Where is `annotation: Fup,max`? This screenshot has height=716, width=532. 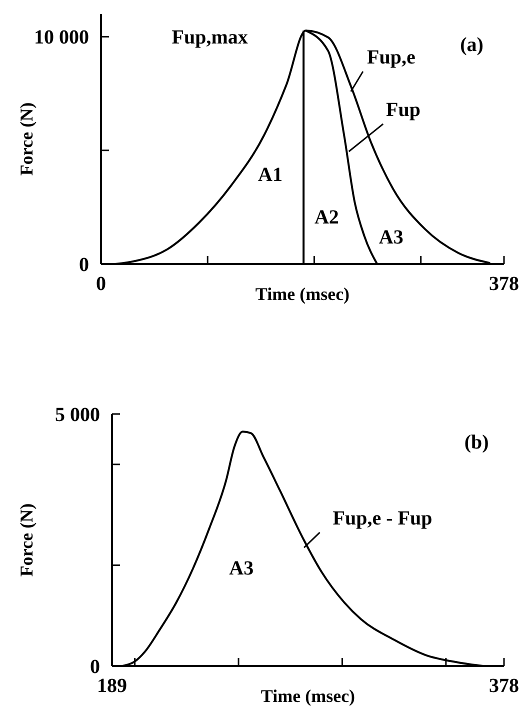
annotation: Fup,max is located at coordinates (210, 37).